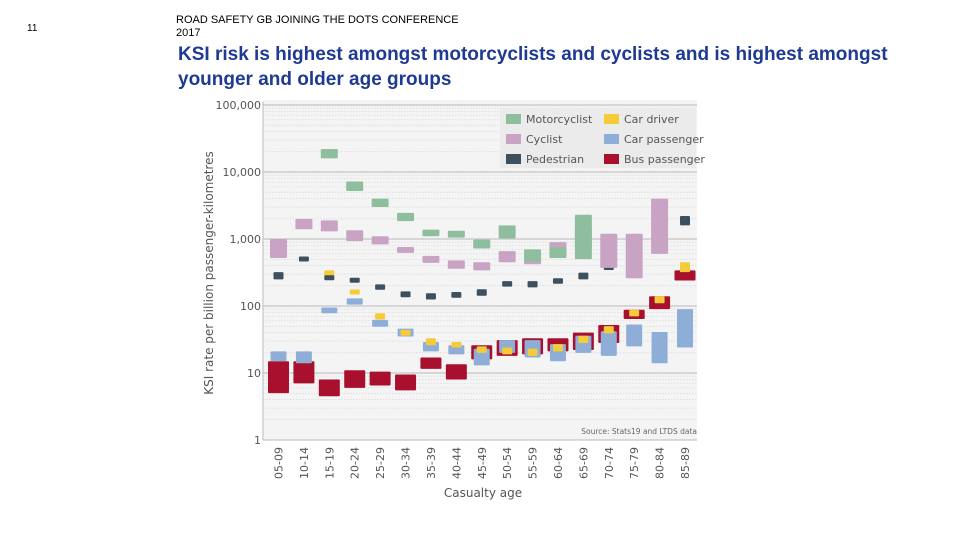 This screenshot has height=540, width=960. I want to click on legend-label: Pedestrian, so click(555, 159).